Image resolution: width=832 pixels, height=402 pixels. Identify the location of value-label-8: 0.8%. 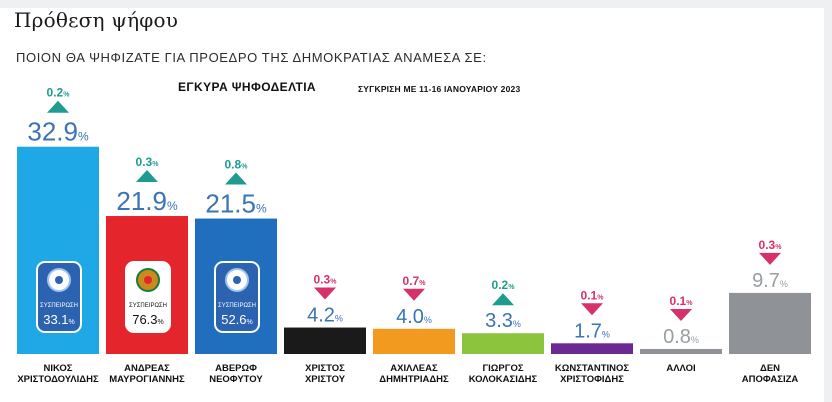
(681, 337).